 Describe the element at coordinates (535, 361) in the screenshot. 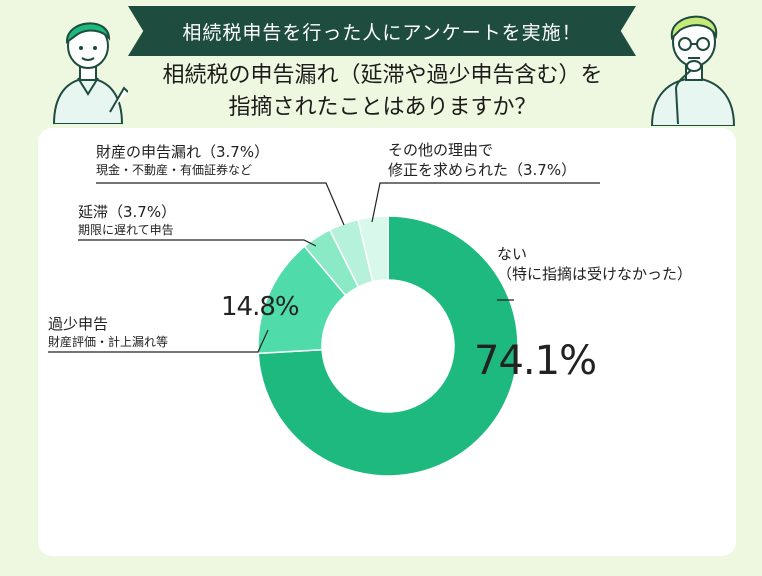

I see `slice-value-none: 74.1%` at that location.